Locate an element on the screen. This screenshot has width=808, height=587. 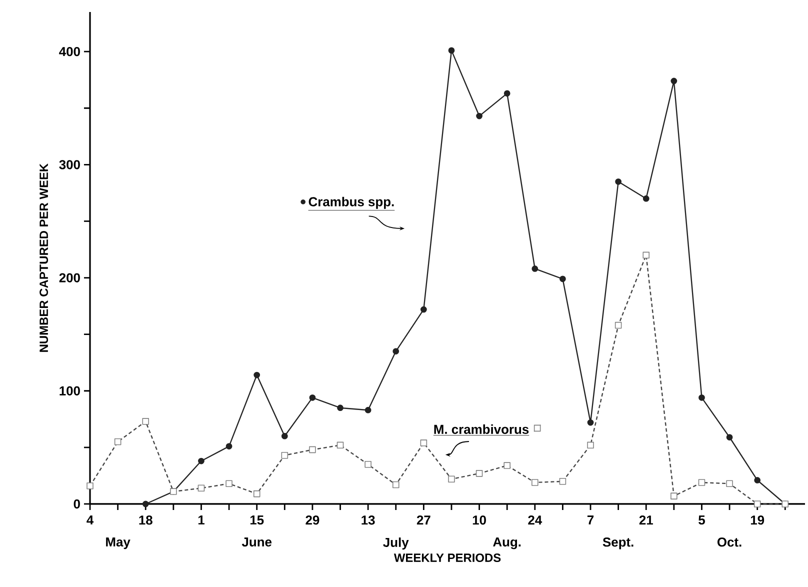
x-tick-label: 24 is located at coordinates (535, 520).